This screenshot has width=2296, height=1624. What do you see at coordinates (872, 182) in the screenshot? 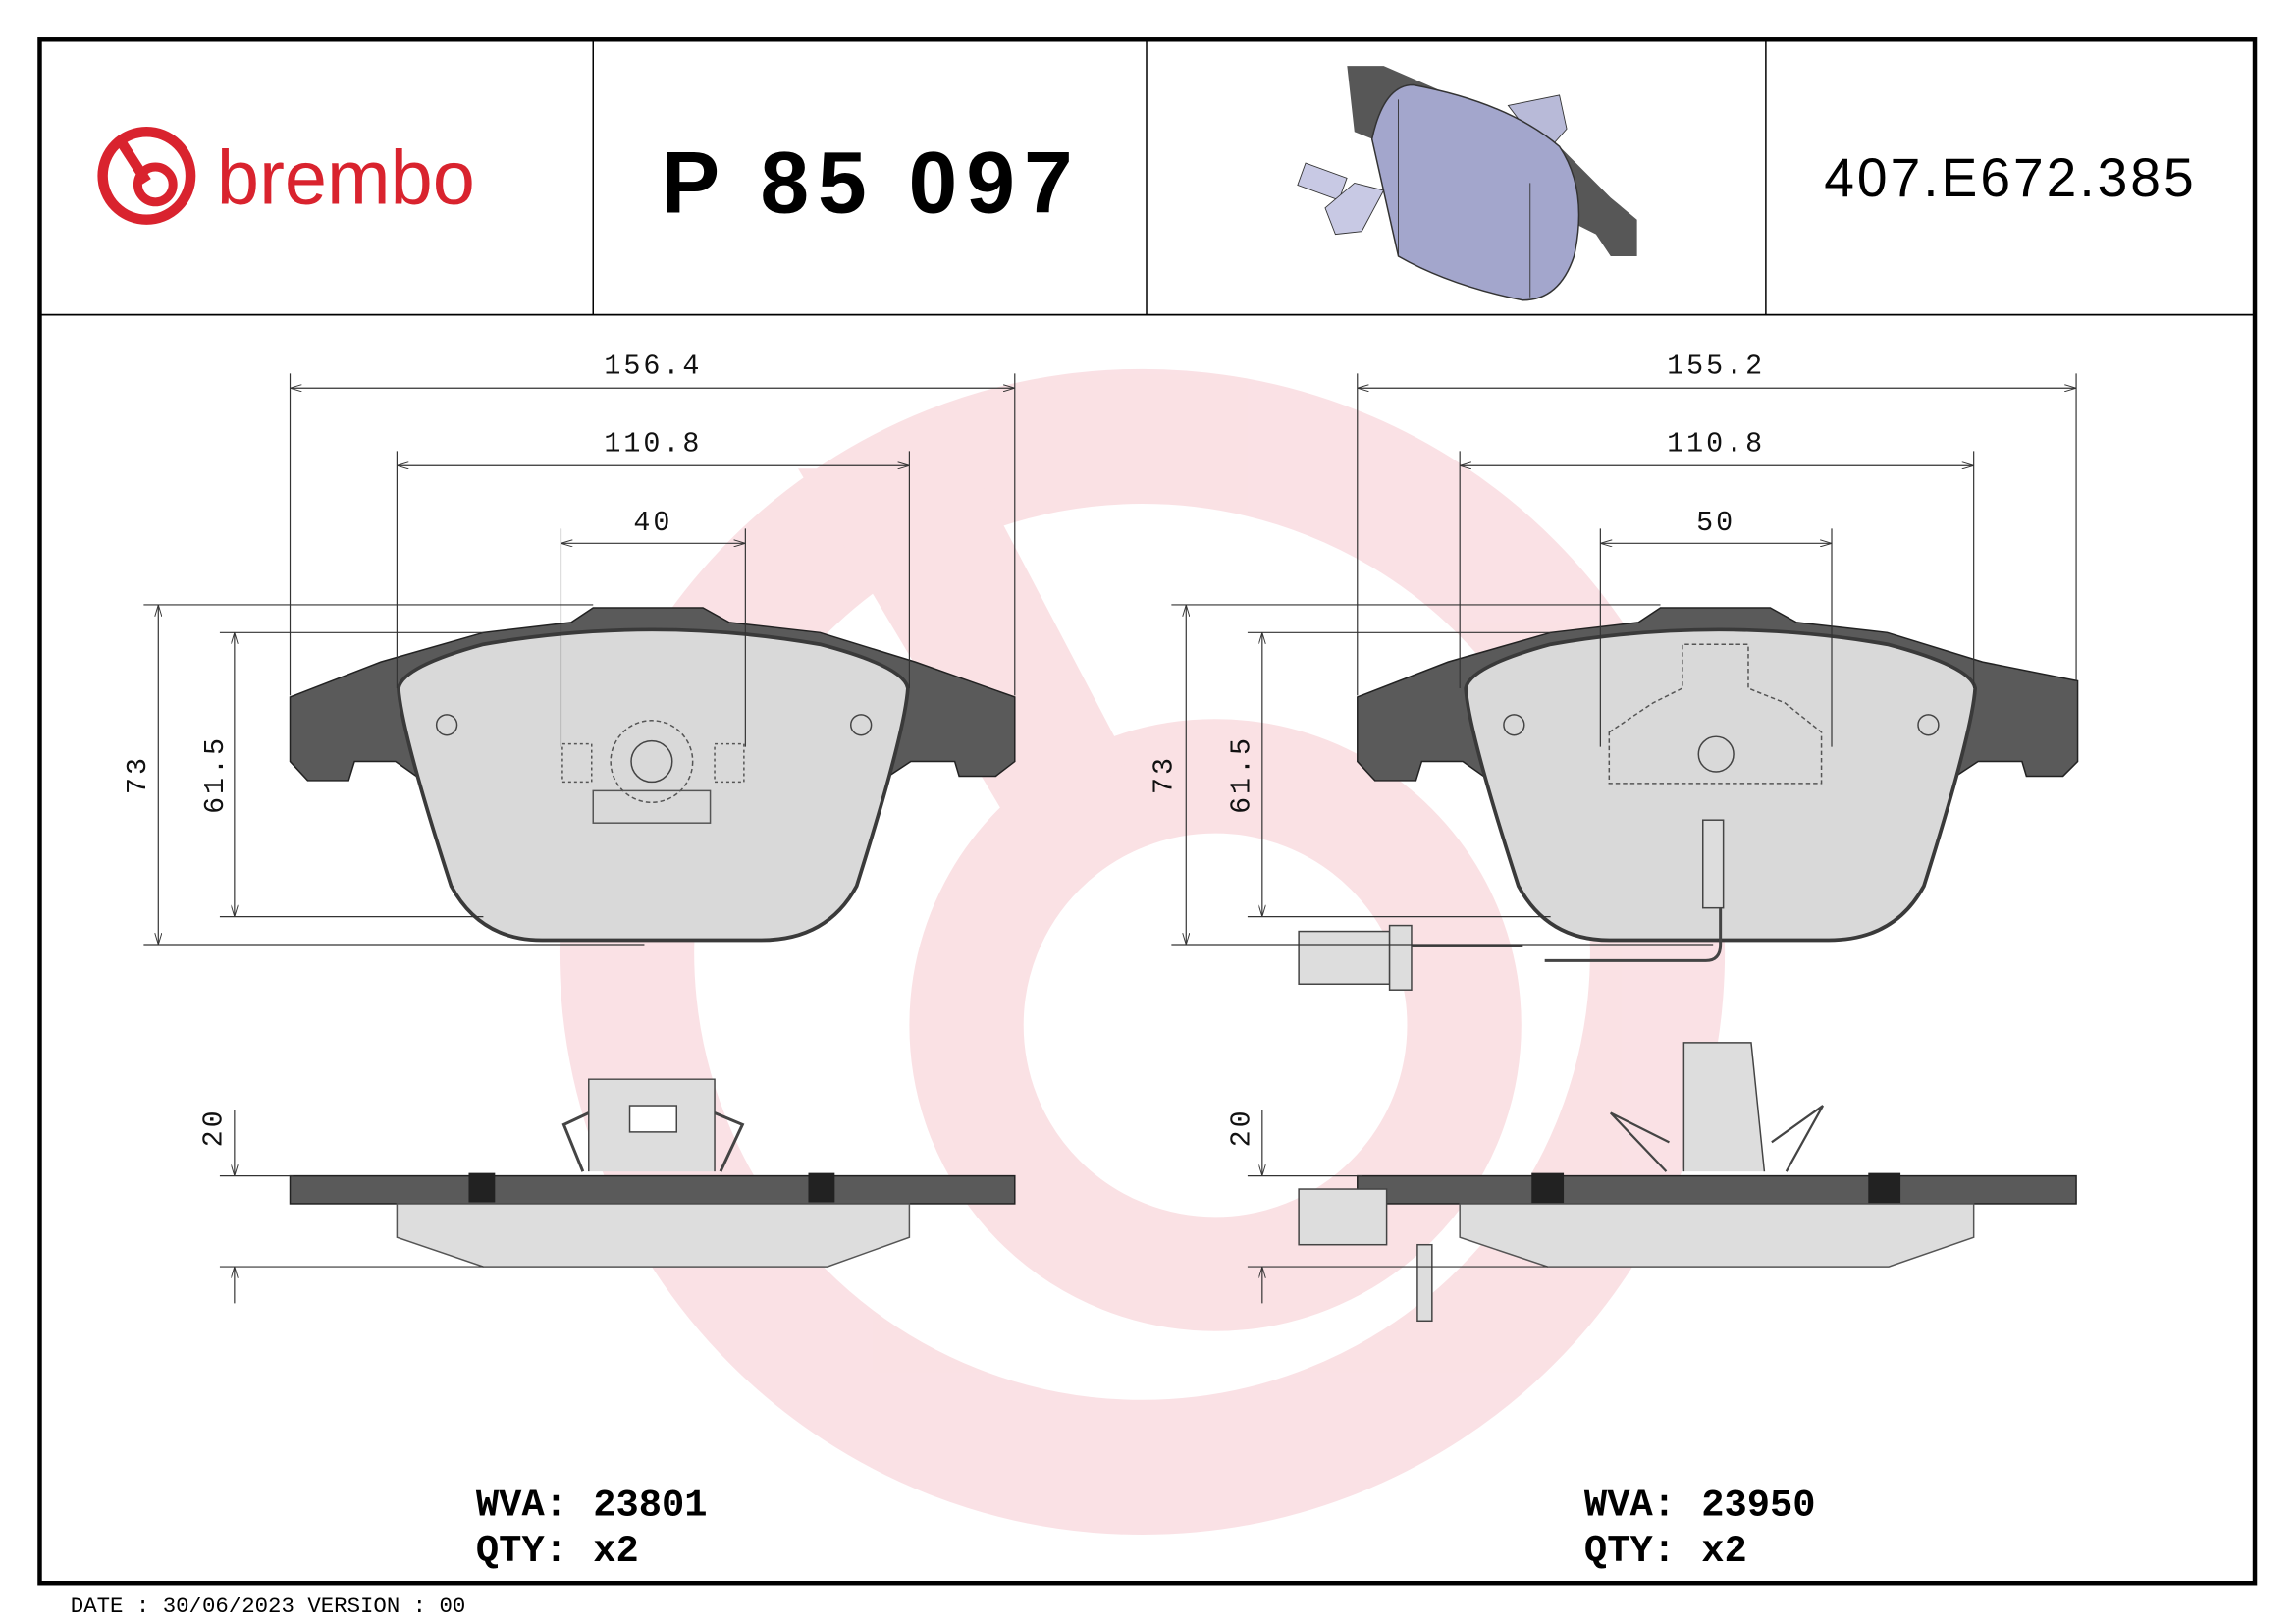
I see `part-number: P 85 097` at bounding box center [872, 182].